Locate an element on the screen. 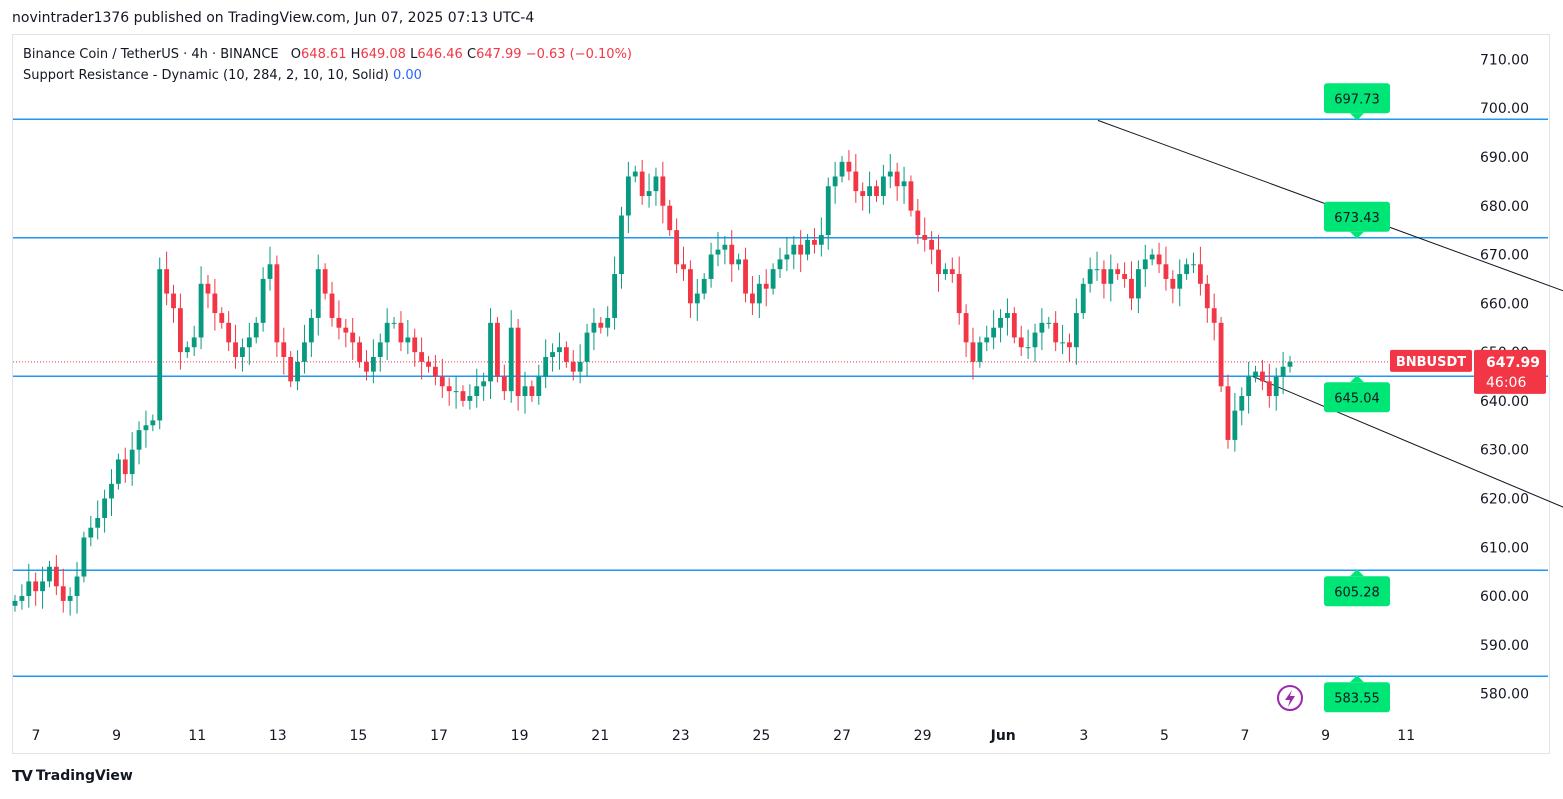  footer-brand: TV TradingView is located at coordinates (72, 776).